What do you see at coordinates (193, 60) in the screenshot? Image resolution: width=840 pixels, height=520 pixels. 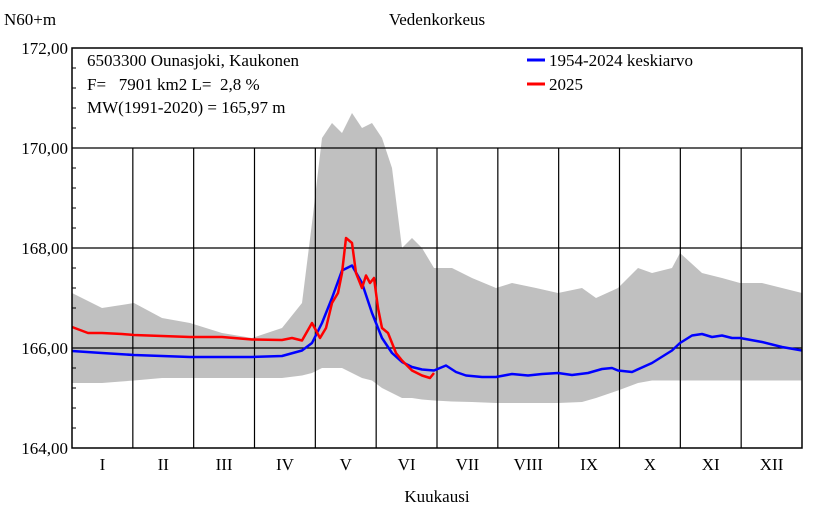 I see `info-line-station: 6503300 Ounasjoki, Kaukonen` at bounding box center [193, 60].